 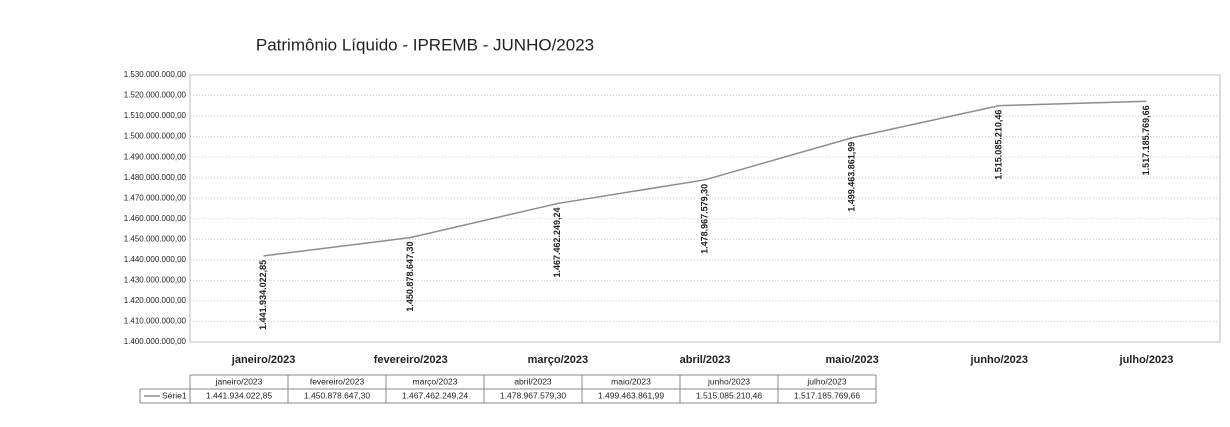 I want to click on x-tick-label: fevereiro/2023, so click(x=411, y=360).